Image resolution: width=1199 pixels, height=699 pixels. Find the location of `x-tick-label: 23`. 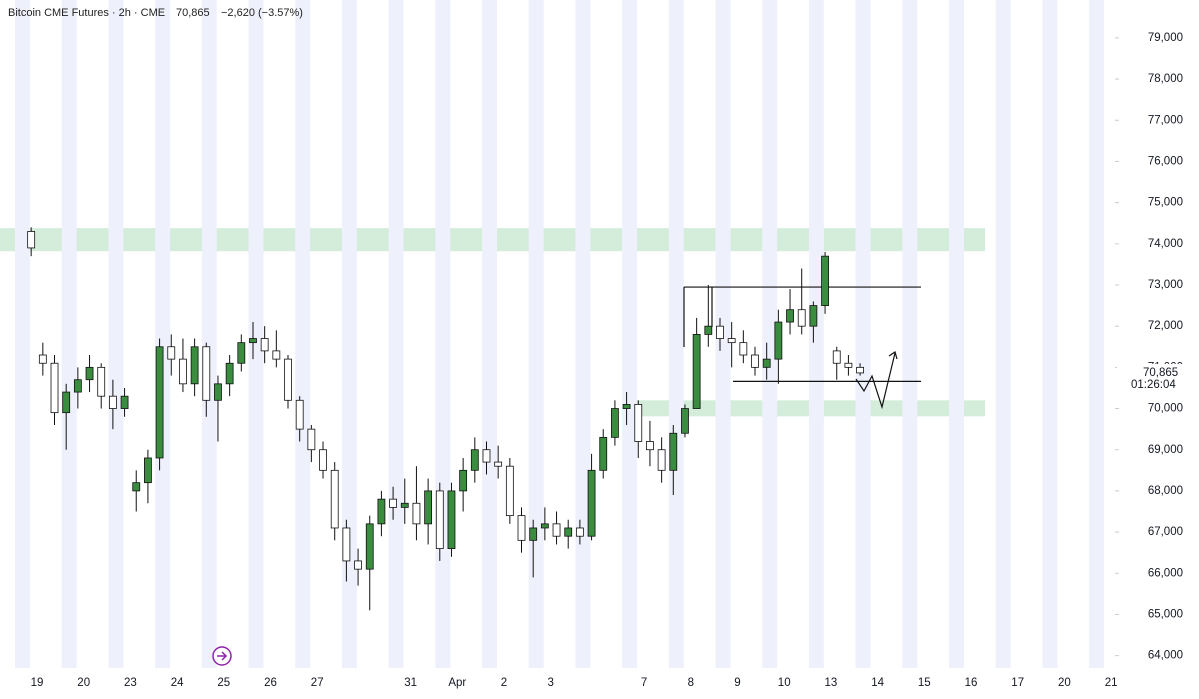

x-tick-label: 23 is located at coordinates (130, 683).